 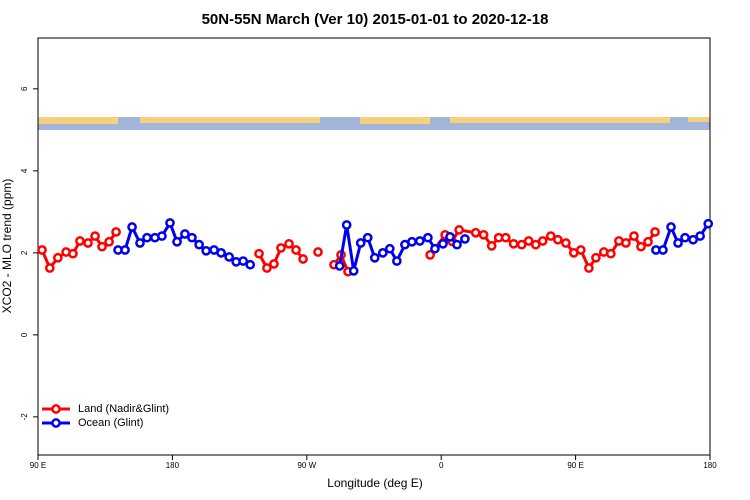 What do you see at coordinates (441, 465) in the screenshot?
I see `x-tick-label: 0` at bounding box center [441, 465].